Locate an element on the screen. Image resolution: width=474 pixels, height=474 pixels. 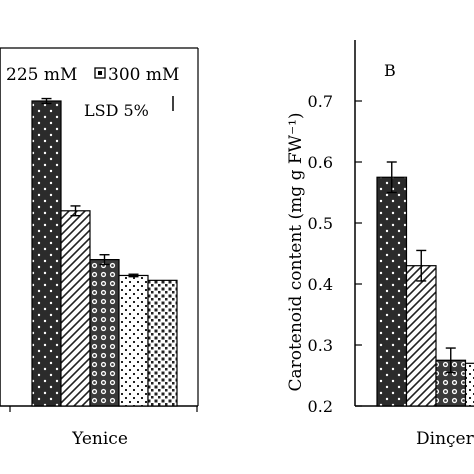
y-axis-title: Carotenoid content (mg g FW⁻¹) is located at coordinates (296, 251).